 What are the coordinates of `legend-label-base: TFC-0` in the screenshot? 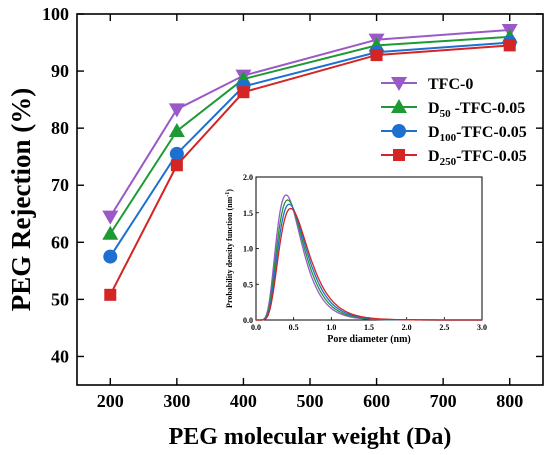 It's located at (450, 84).